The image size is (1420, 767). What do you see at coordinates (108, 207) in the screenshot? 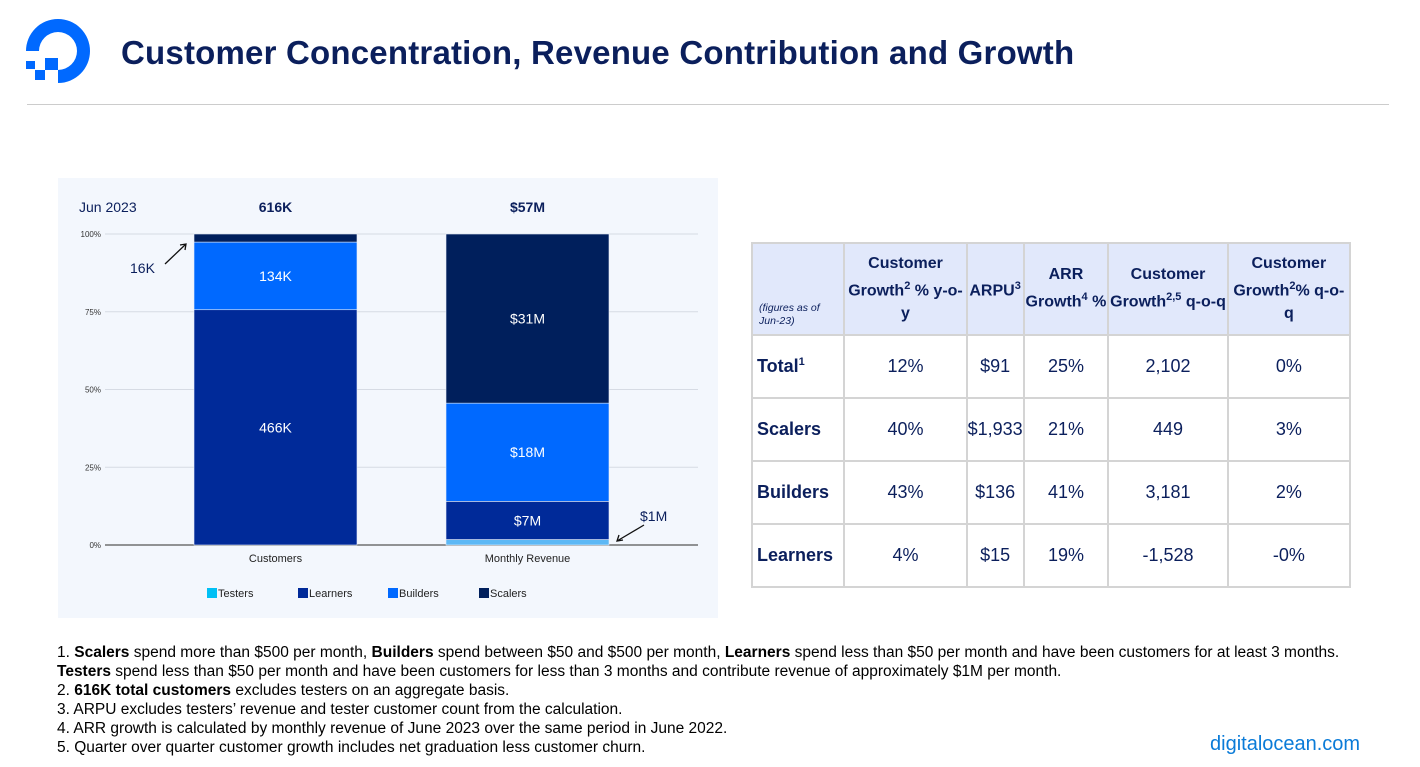
I see `chart-title: Jun 2023` at bounding box center [108, 207].